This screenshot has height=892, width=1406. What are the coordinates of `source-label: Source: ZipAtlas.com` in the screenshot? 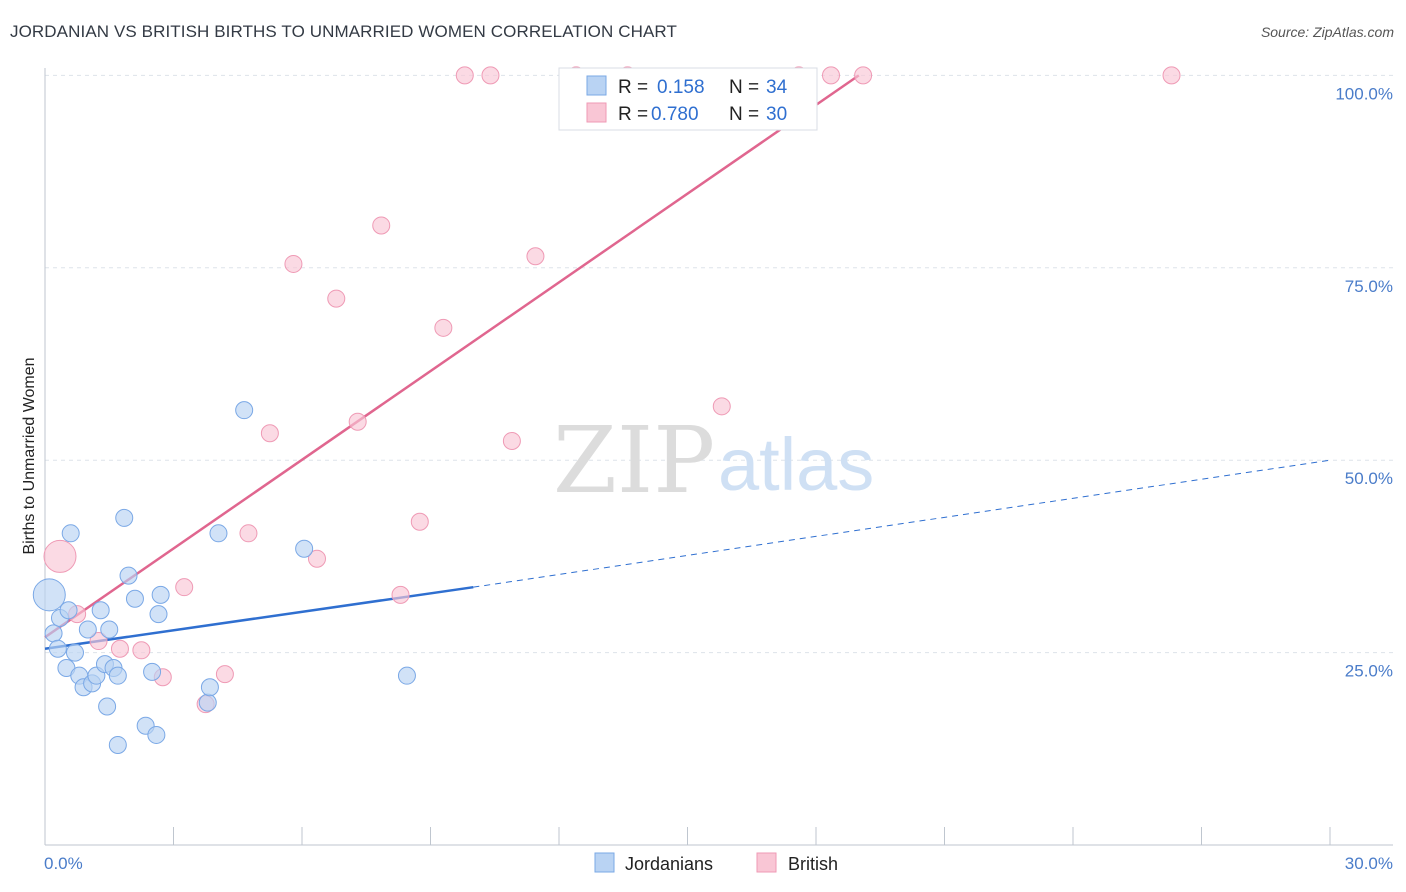 It's located at (1327, 32).